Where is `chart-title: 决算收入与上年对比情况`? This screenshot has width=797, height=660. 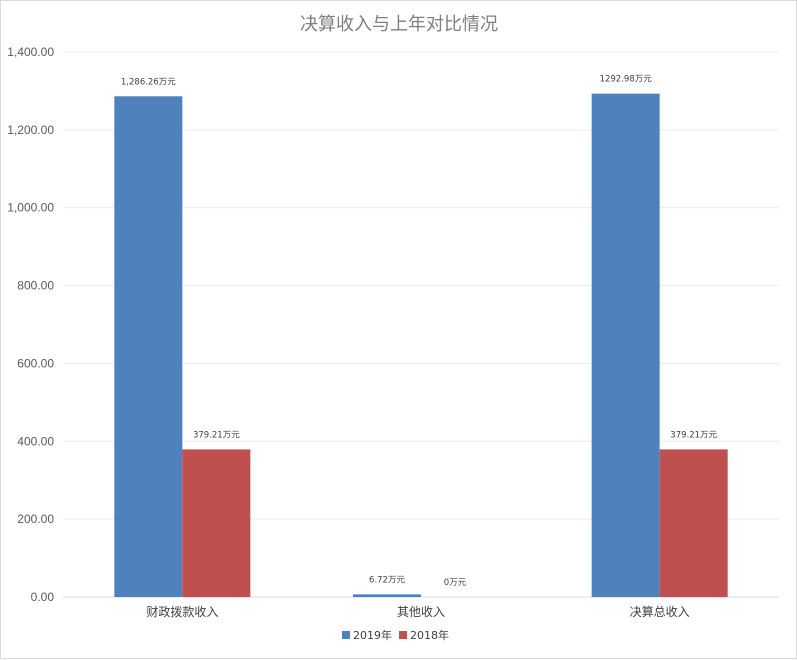
chart-title: 决算收入与上年对比情况 is located at coordinates (399, 24).